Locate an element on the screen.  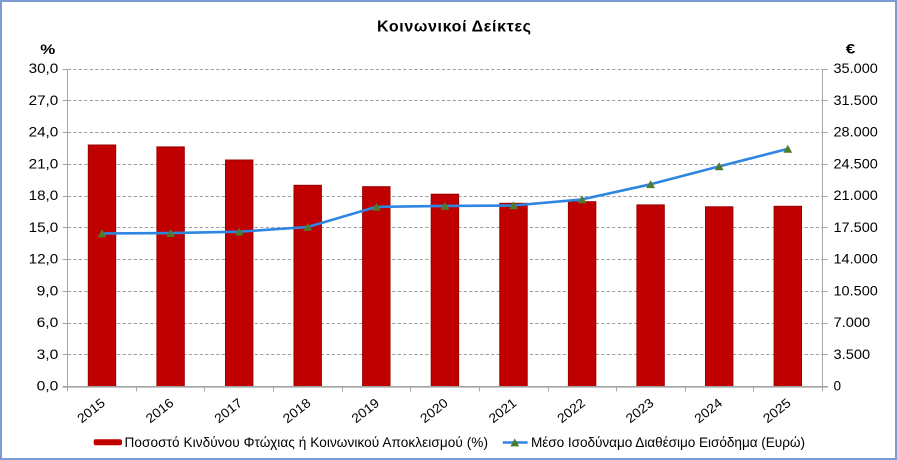
svg-text: 0,0 is located at coordinates (48, 386).